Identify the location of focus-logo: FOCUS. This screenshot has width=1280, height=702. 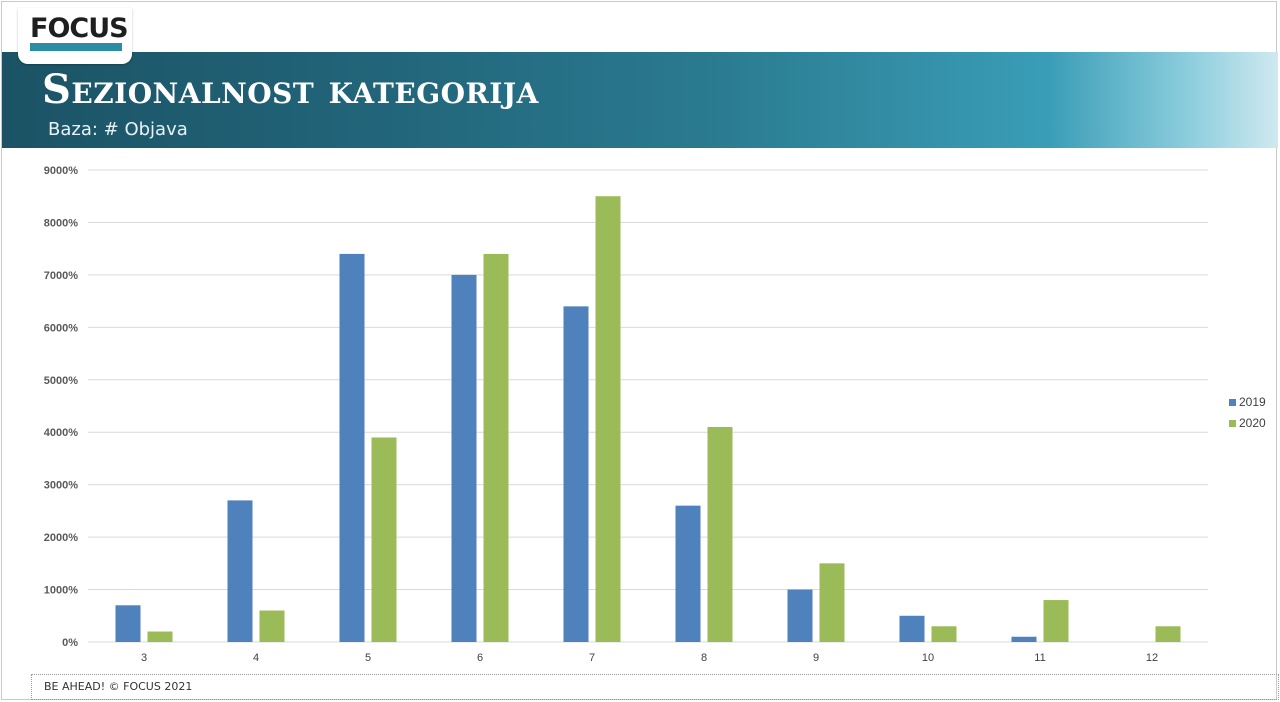
(75, 36).